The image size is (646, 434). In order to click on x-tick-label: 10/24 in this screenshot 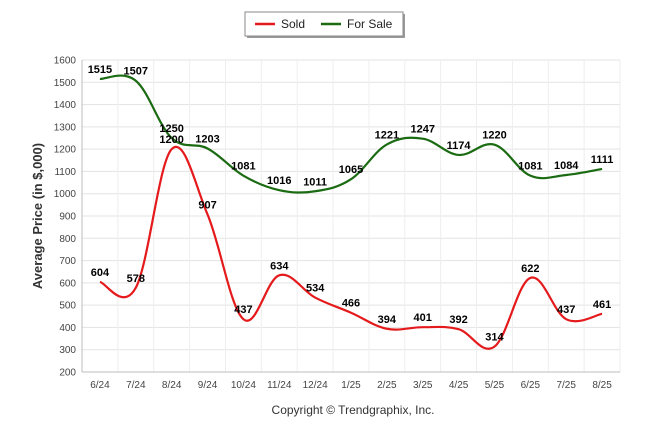, I will do `click(243, 385)`.